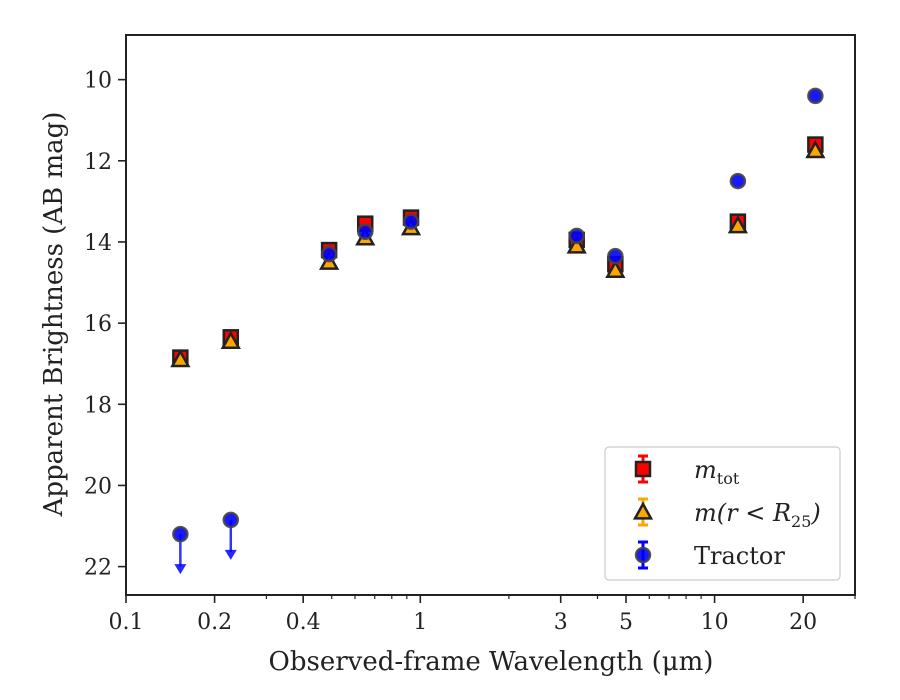  What do you see at coordinates (303, 622) in the screenshot?
I see `x-tick-label: 0.4` at bounding box center [303, 622].